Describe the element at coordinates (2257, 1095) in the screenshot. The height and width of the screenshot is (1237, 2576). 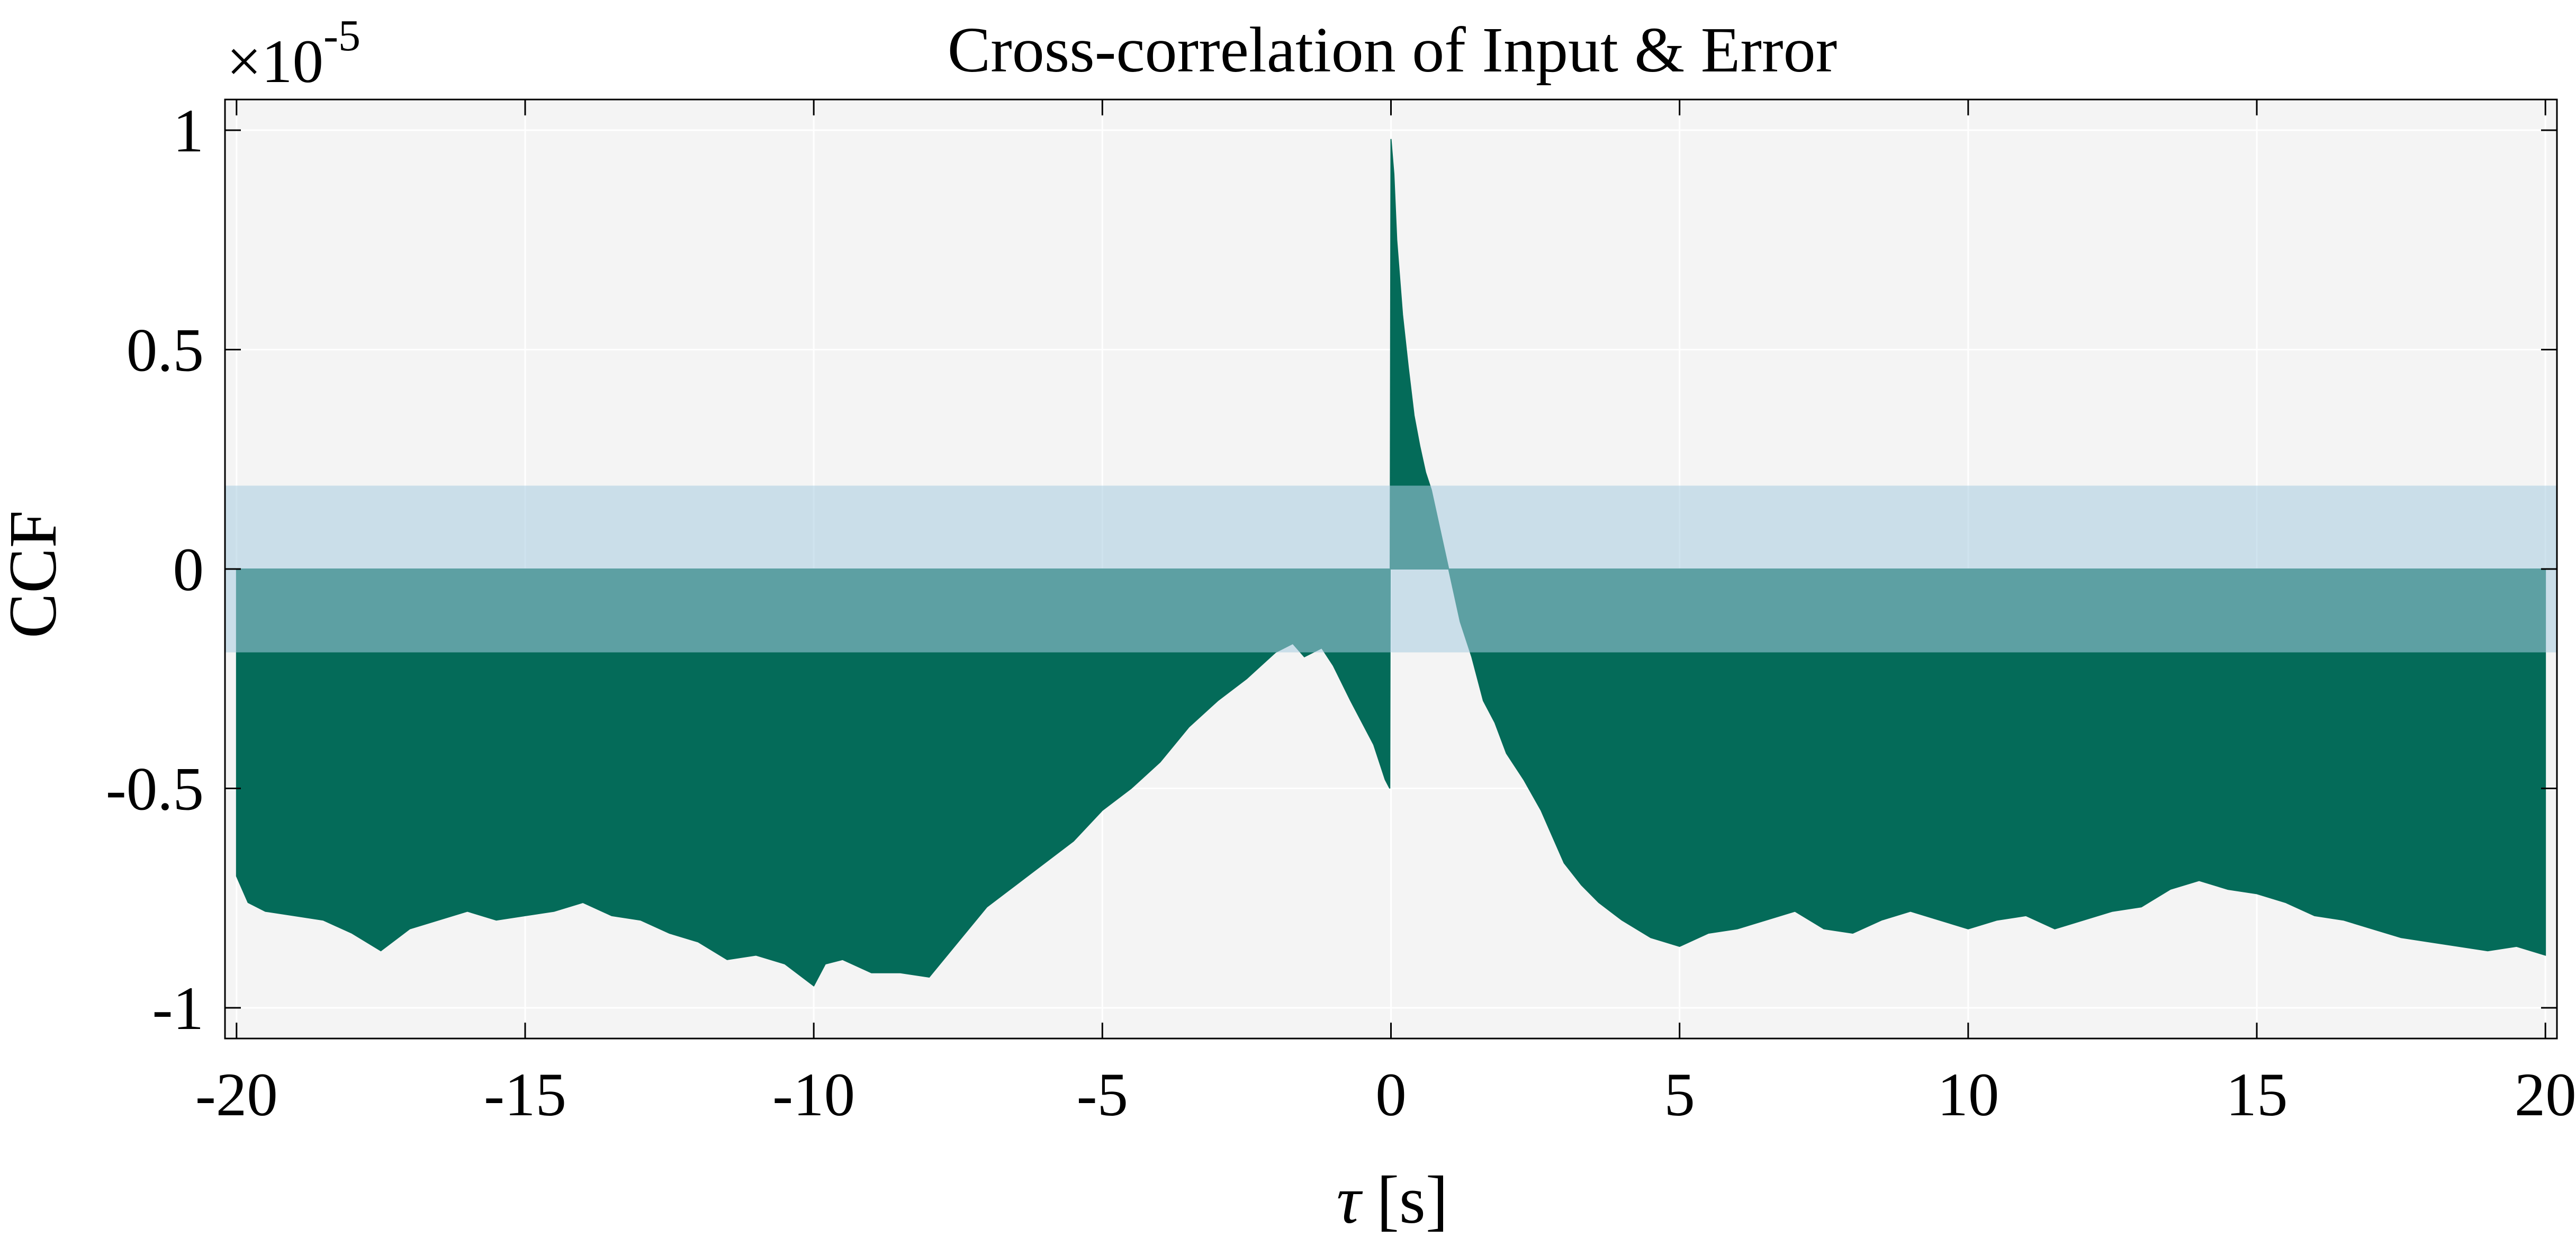
I see `x-tick-label: 15` at that location.